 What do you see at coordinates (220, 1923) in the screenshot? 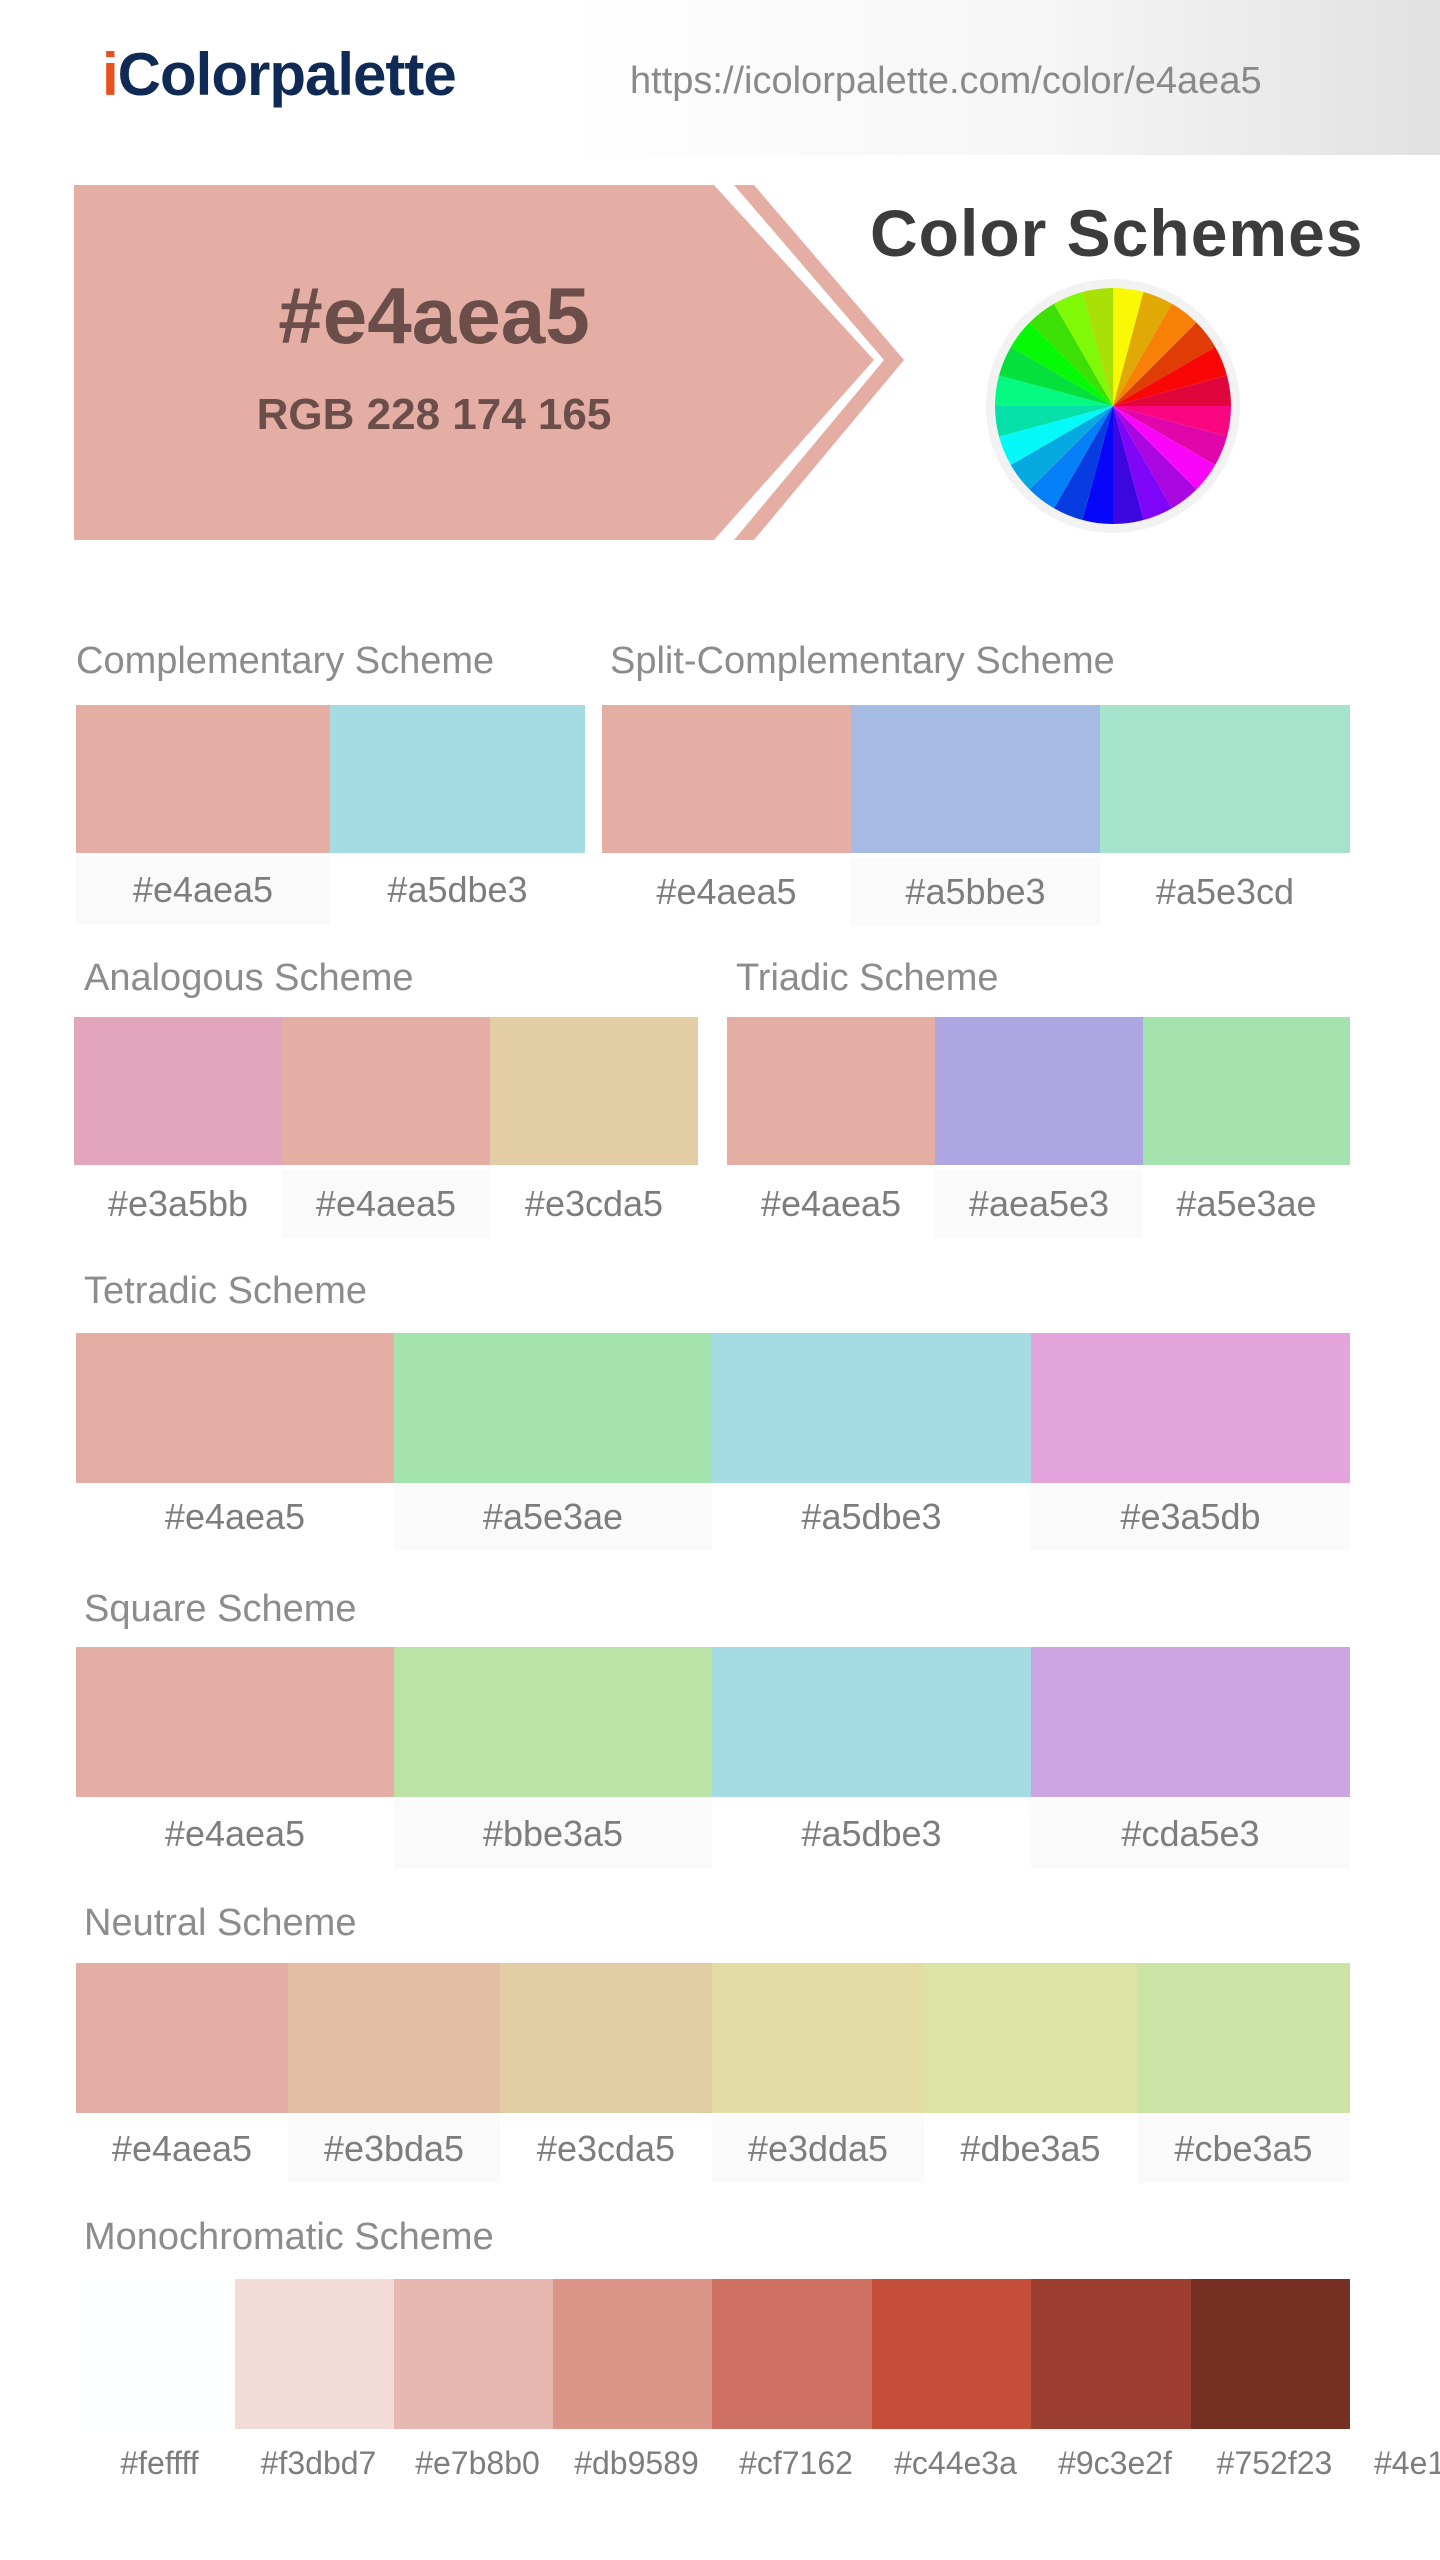
I see `neutral-title: Neutral Scheme` at bounding box center [220, 1923].